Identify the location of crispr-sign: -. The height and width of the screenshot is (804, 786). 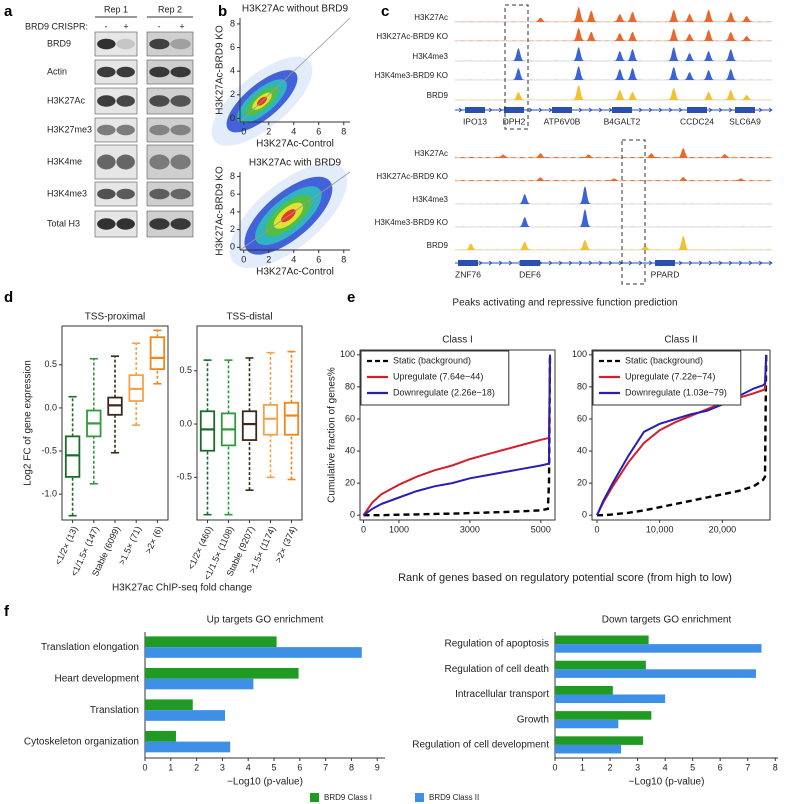
(106, 26).